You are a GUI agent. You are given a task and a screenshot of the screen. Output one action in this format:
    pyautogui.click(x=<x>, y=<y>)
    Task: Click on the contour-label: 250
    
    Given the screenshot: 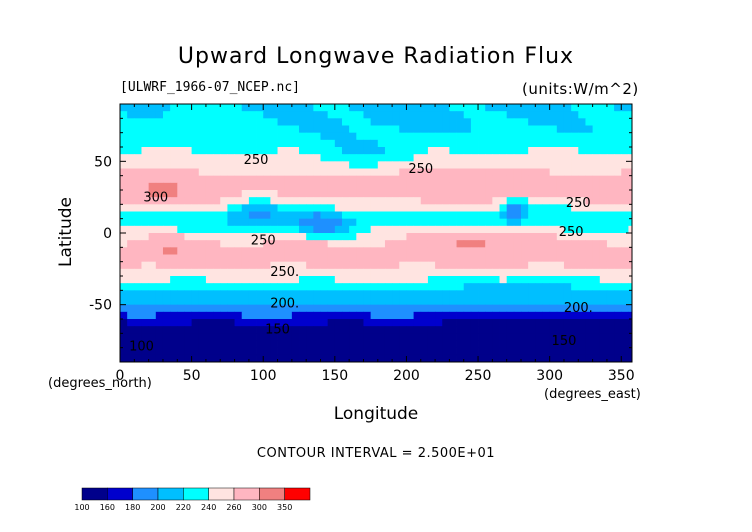 What is the action you would take?
    pyautogui.click(x=263, y=240)
    